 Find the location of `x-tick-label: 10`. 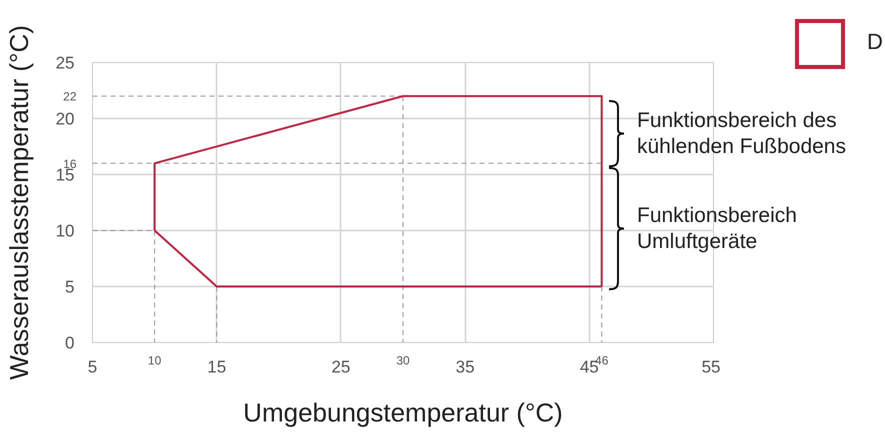

x-tick-label: 10 is located at coordinates (155, 361).